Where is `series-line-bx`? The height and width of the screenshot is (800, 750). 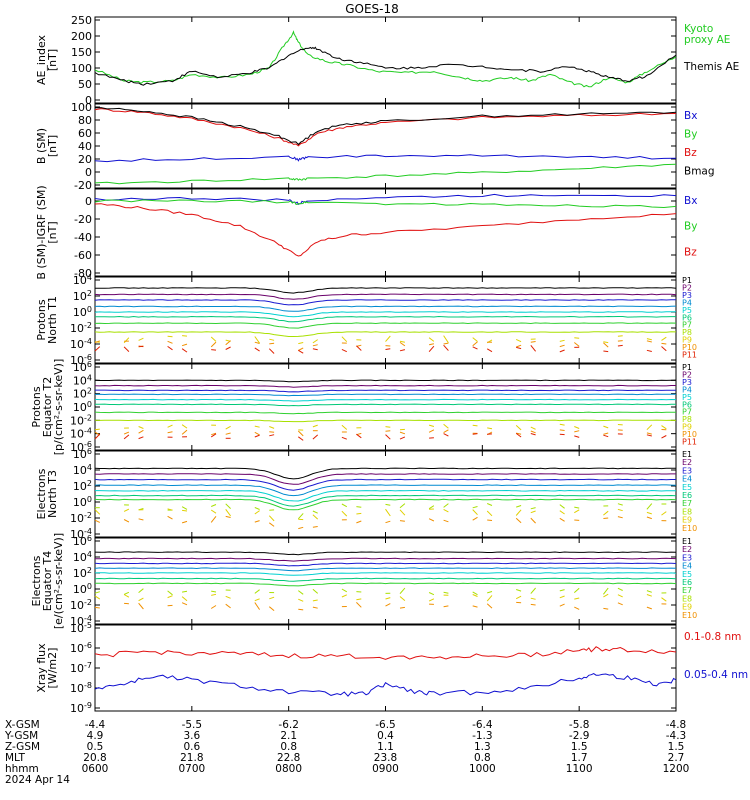
series-line-bx is located at coordinates (385, 199).